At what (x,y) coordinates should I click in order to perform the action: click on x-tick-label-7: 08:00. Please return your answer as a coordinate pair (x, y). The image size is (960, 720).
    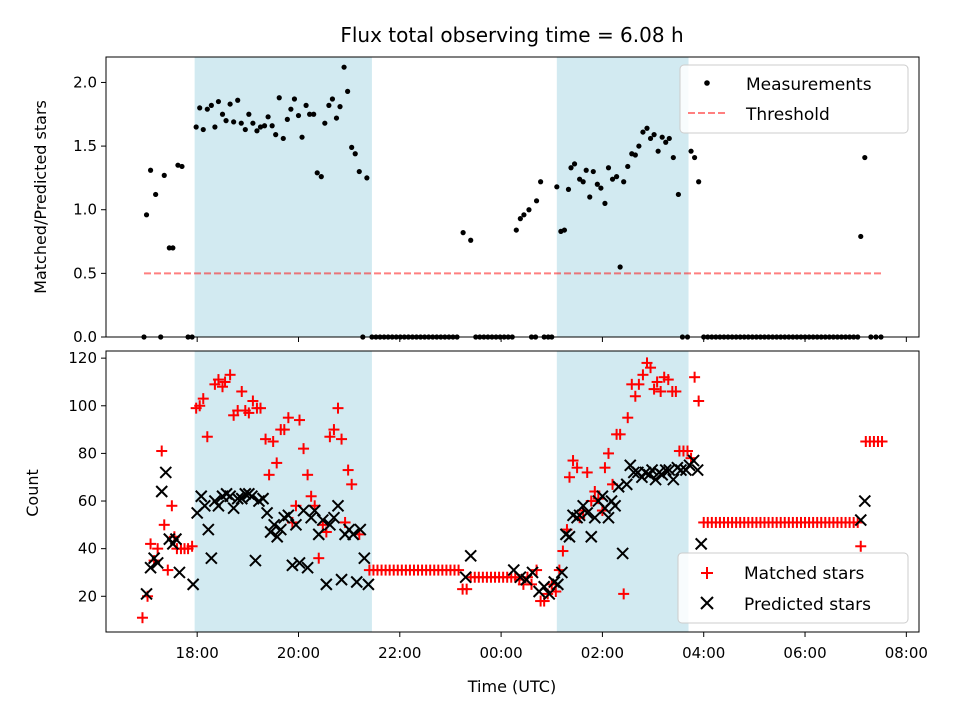
    Looking at the image, I should click on (906, 653).